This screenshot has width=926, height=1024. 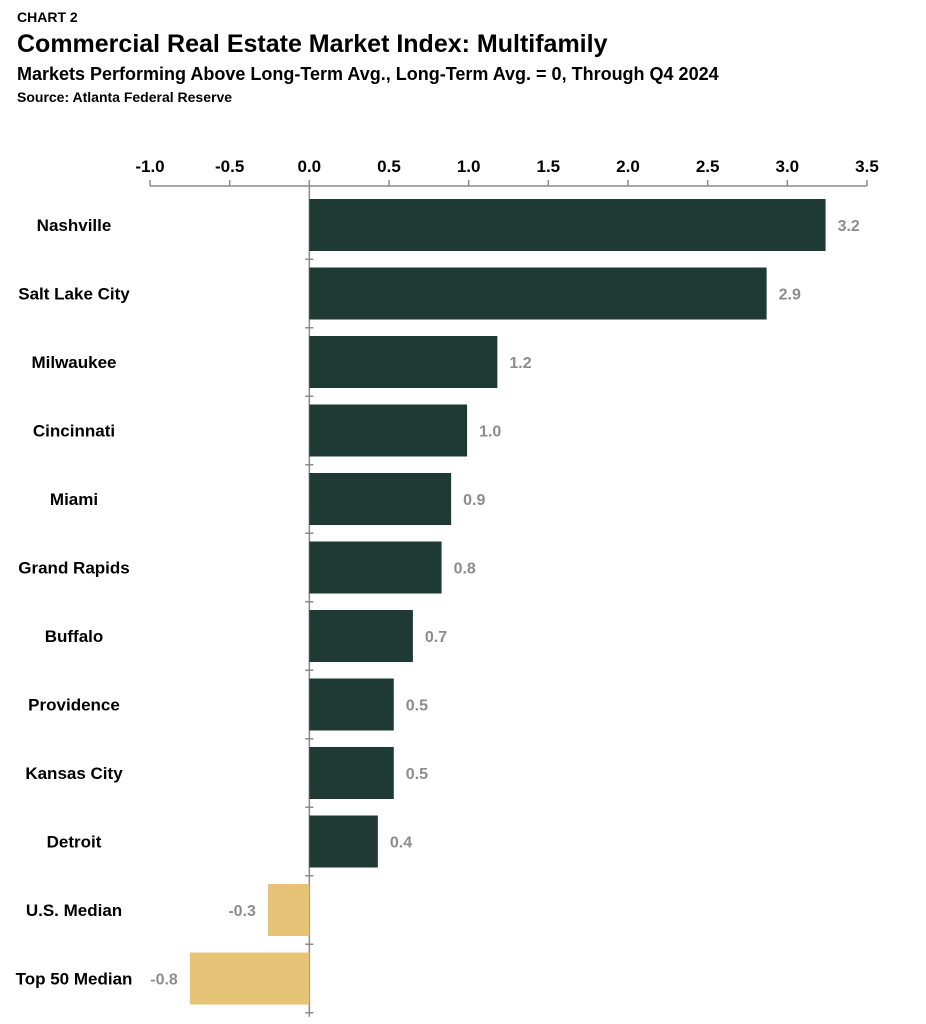 I want to click on chart-kicker: CHART 2, so click(x=47, y=17).